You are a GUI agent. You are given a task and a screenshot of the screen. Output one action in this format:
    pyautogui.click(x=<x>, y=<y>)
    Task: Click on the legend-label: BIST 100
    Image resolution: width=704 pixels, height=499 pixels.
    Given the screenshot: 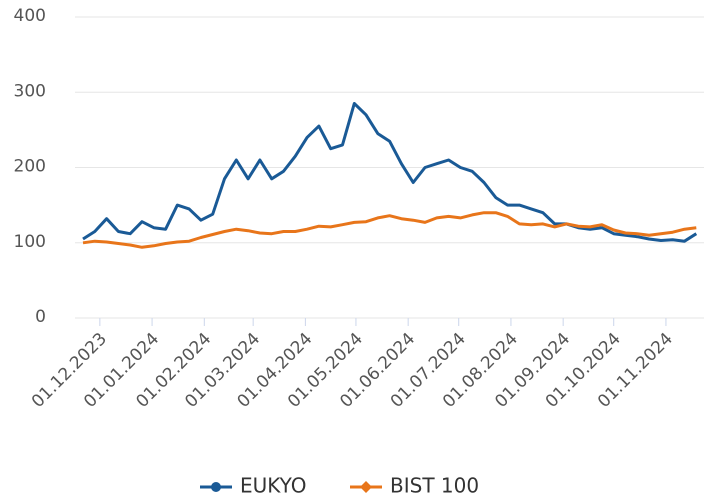 What is the action you would take?
    pyautogui.click(x=434, y=486)
    